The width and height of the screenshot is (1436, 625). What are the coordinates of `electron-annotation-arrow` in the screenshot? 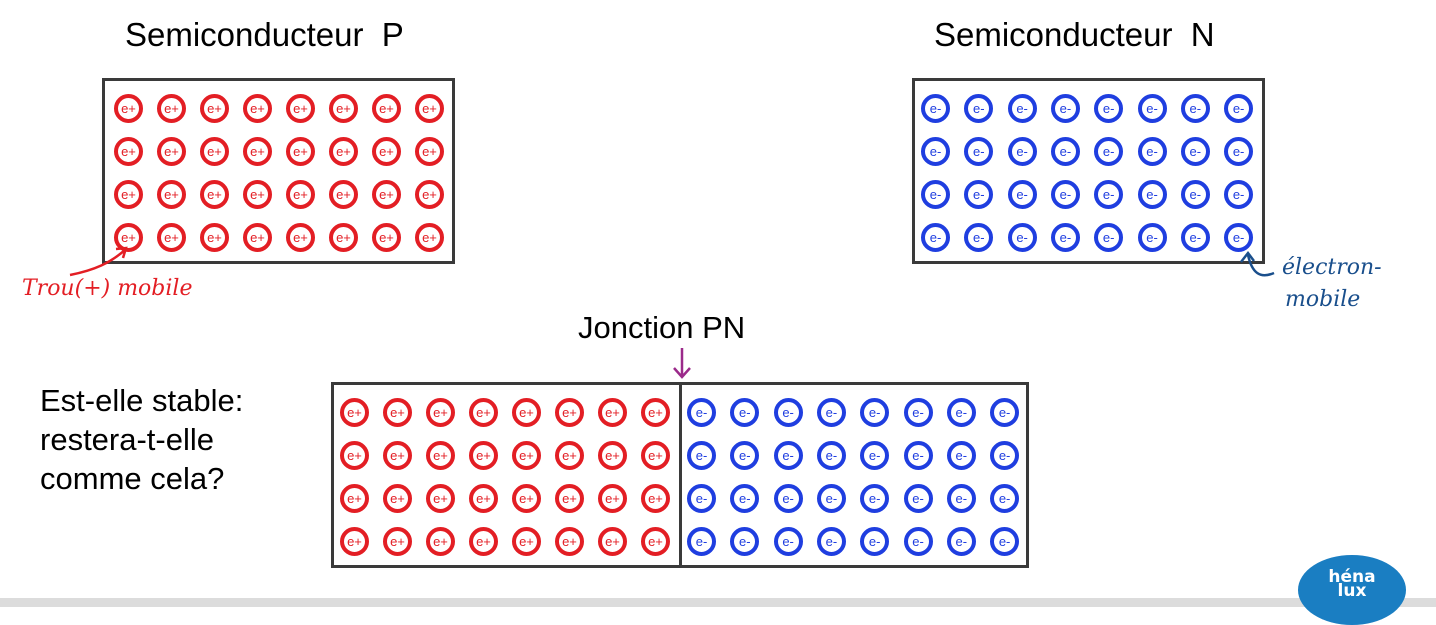 It's located at (1257, 263).